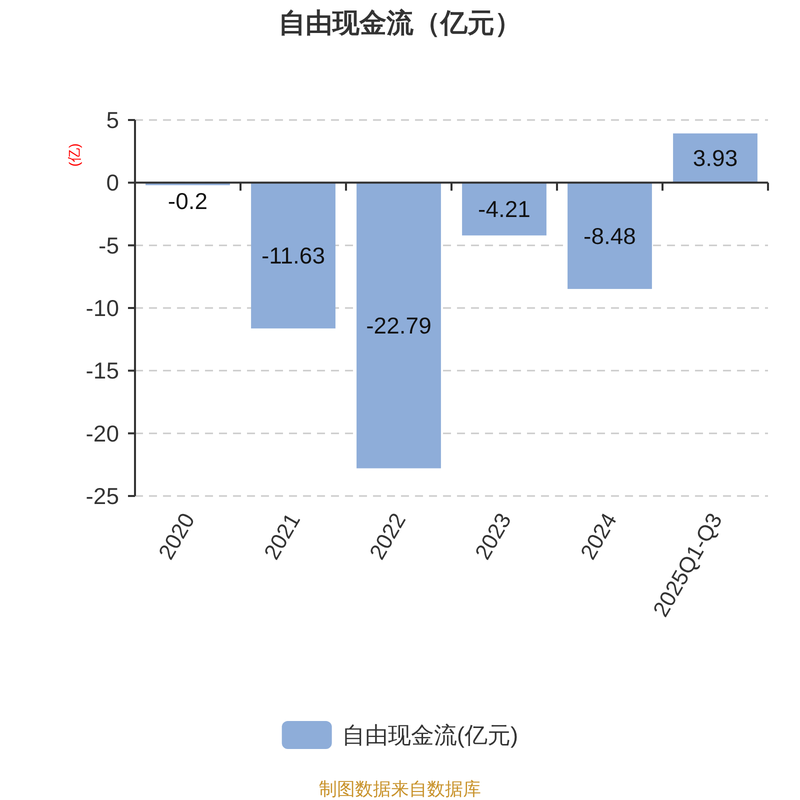  I want to click on legend: 自由现金流(亿元), so click(400, 735).